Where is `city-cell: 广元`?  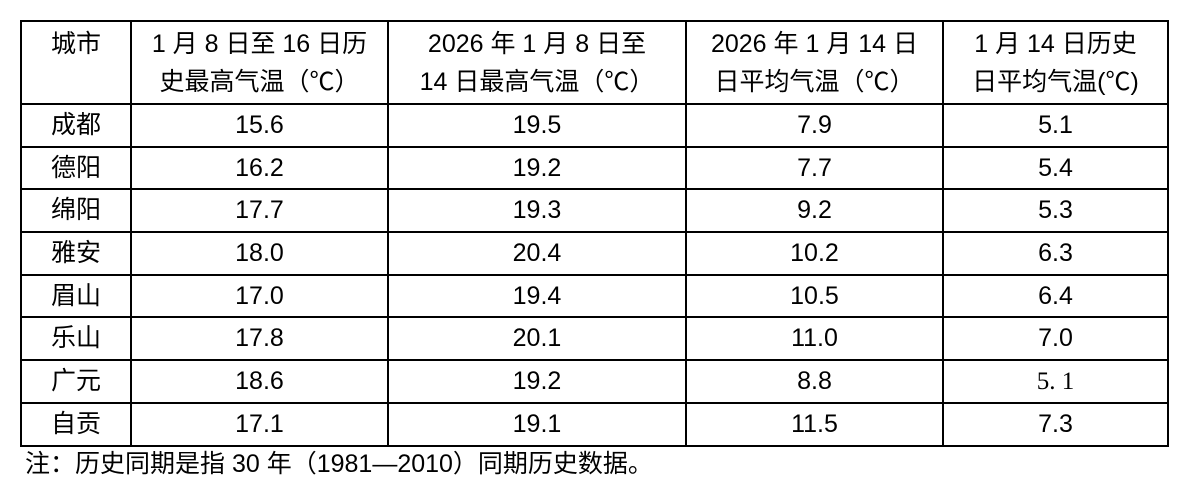
city-cell: 广元 is located at coordinates (76, 381).